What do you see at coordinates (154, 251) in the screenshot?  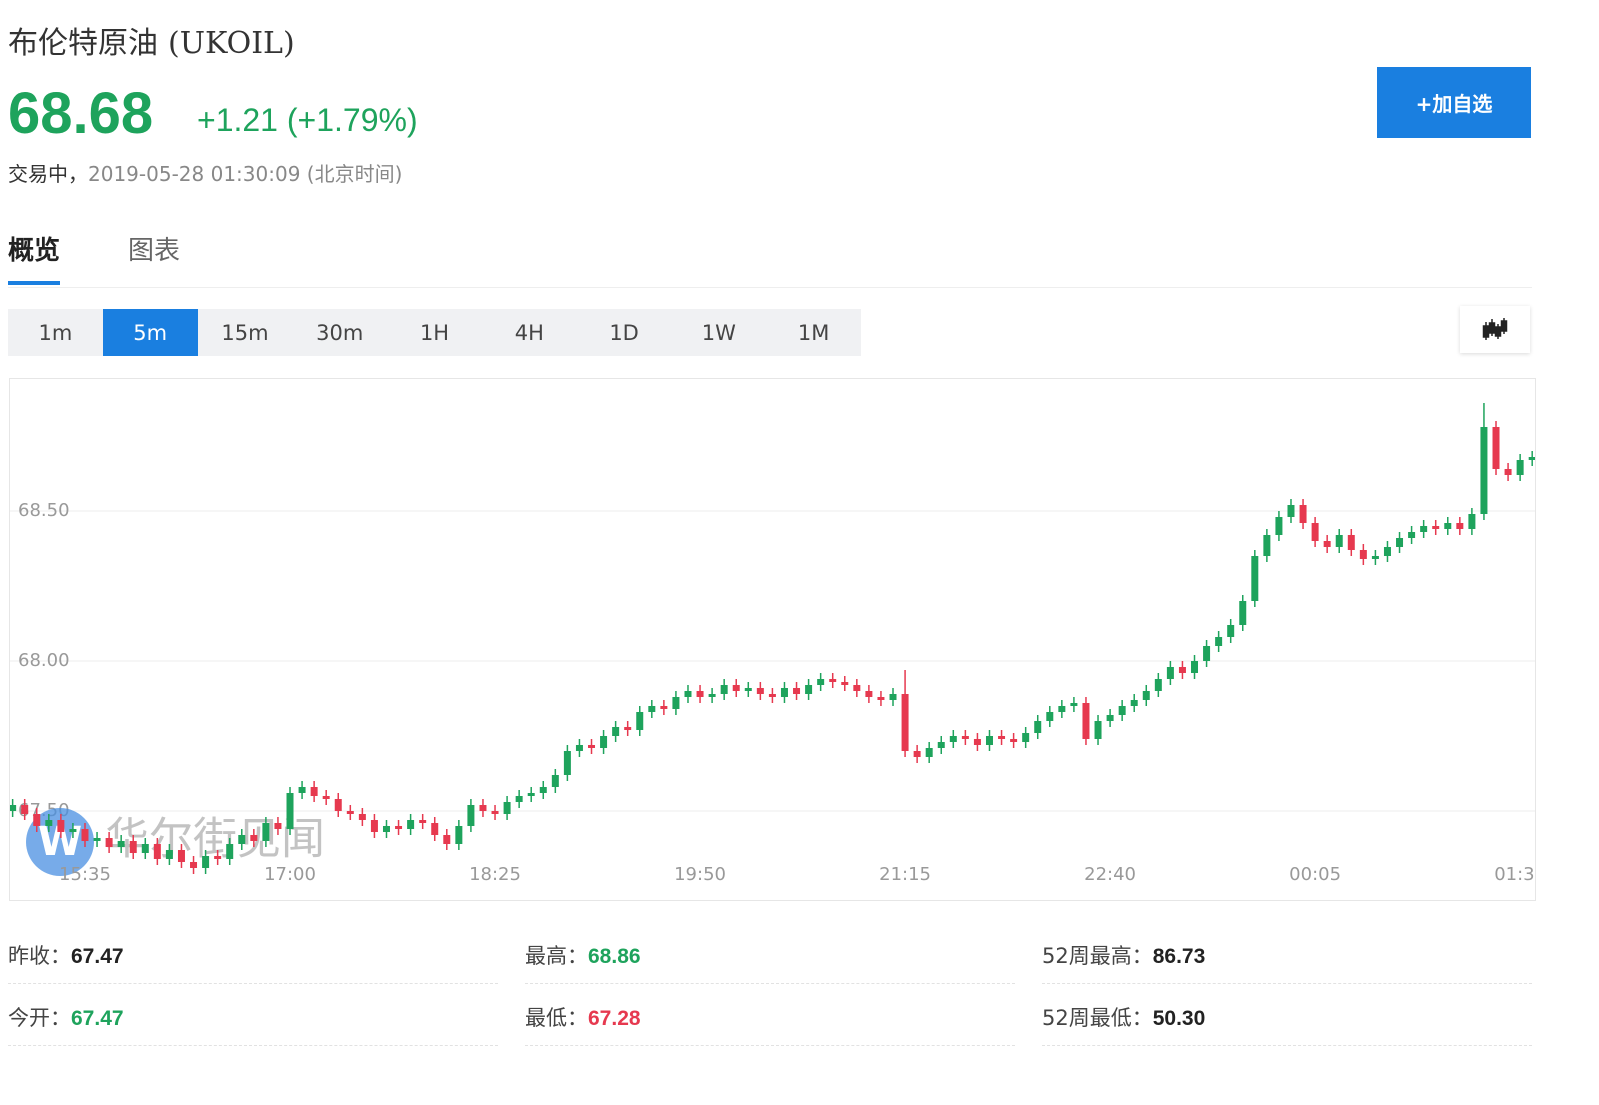 I see `tab: 图表` at bounding box center [154, 251].